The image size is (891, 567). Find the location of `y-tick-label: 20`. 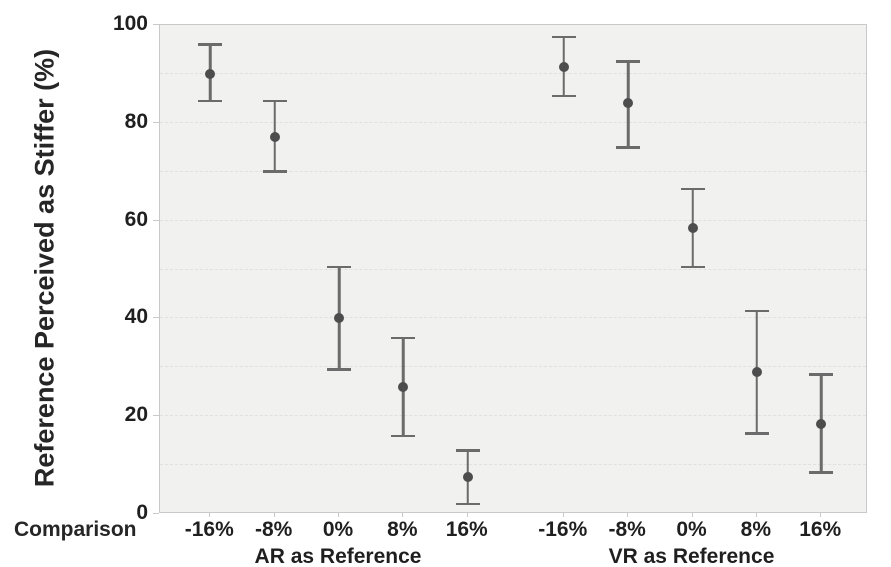

y-tick-label: 20 is located at coordinates (136, 415).